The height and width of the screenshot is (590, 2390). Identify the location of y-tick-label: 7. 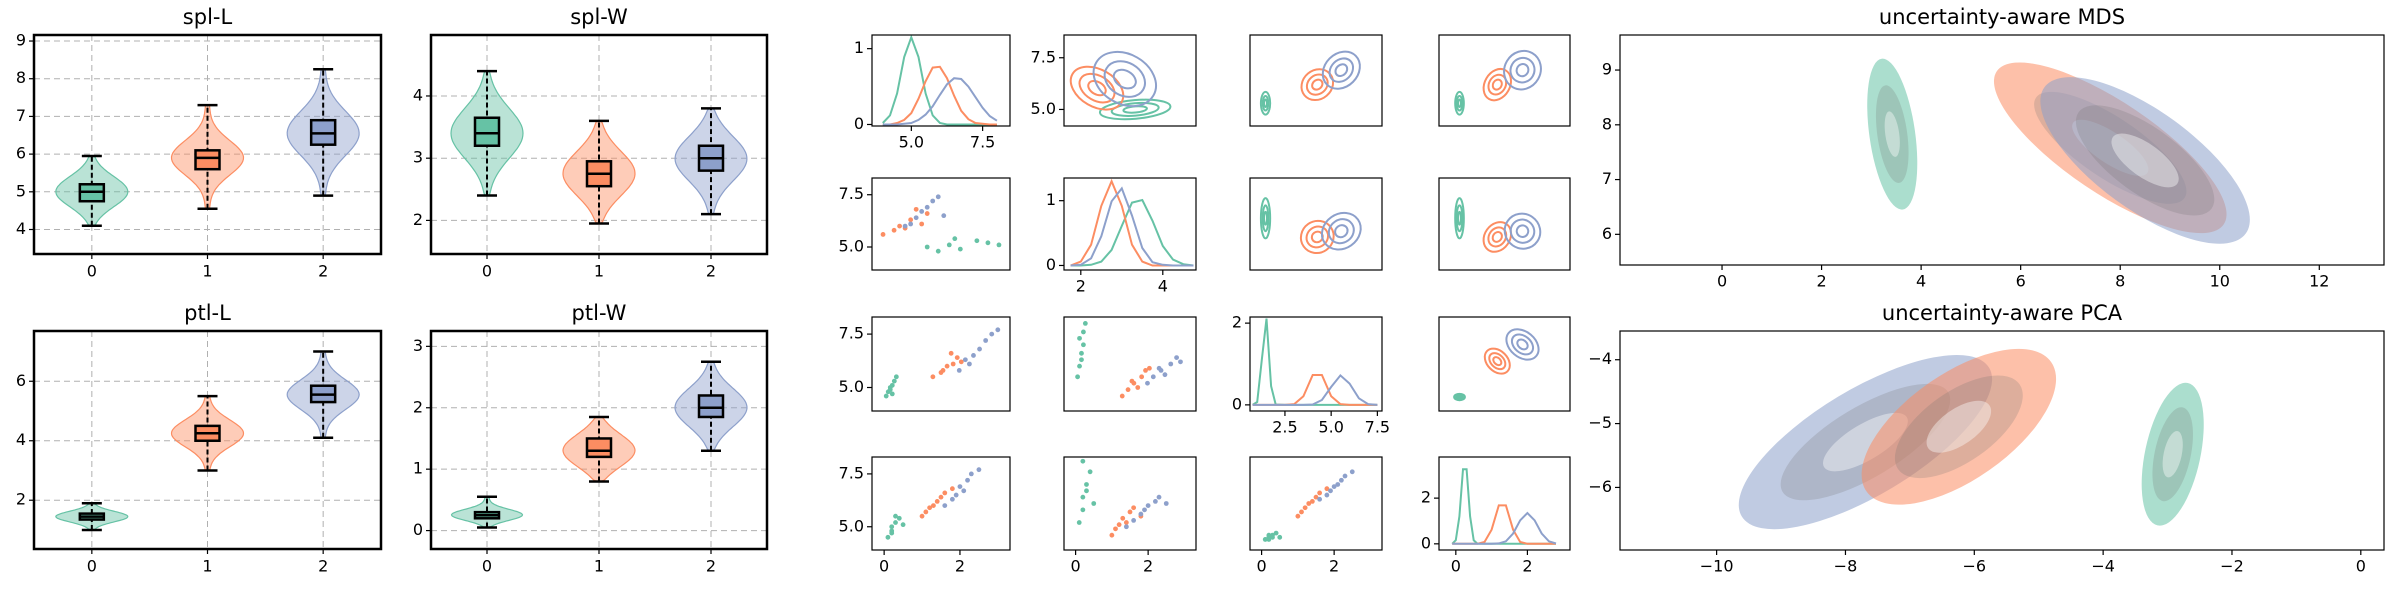
(21, 115).